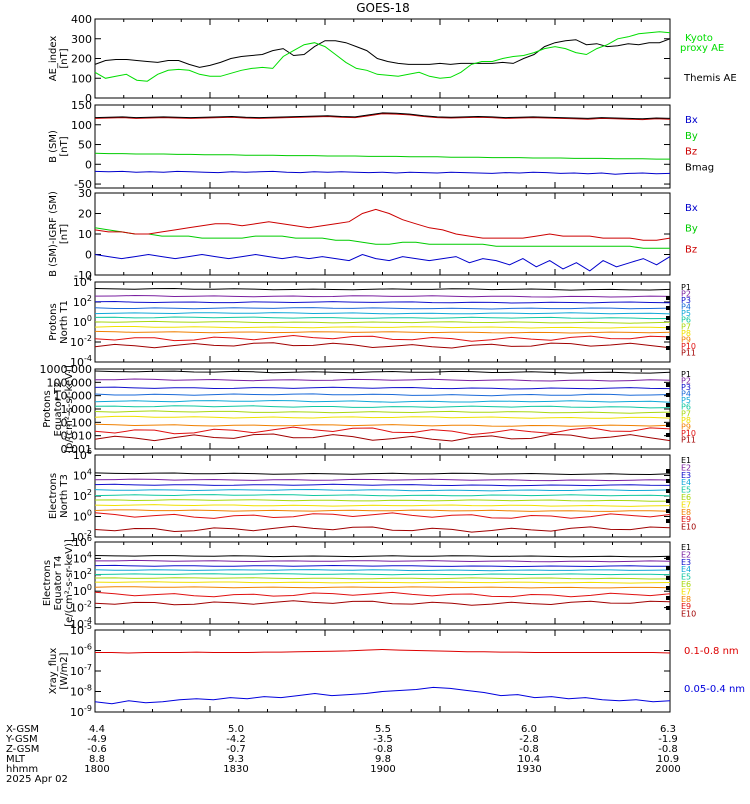 This screenshot has width=750, height=804. I want to click on y-tick-label: 0.100, so click(77, 422).